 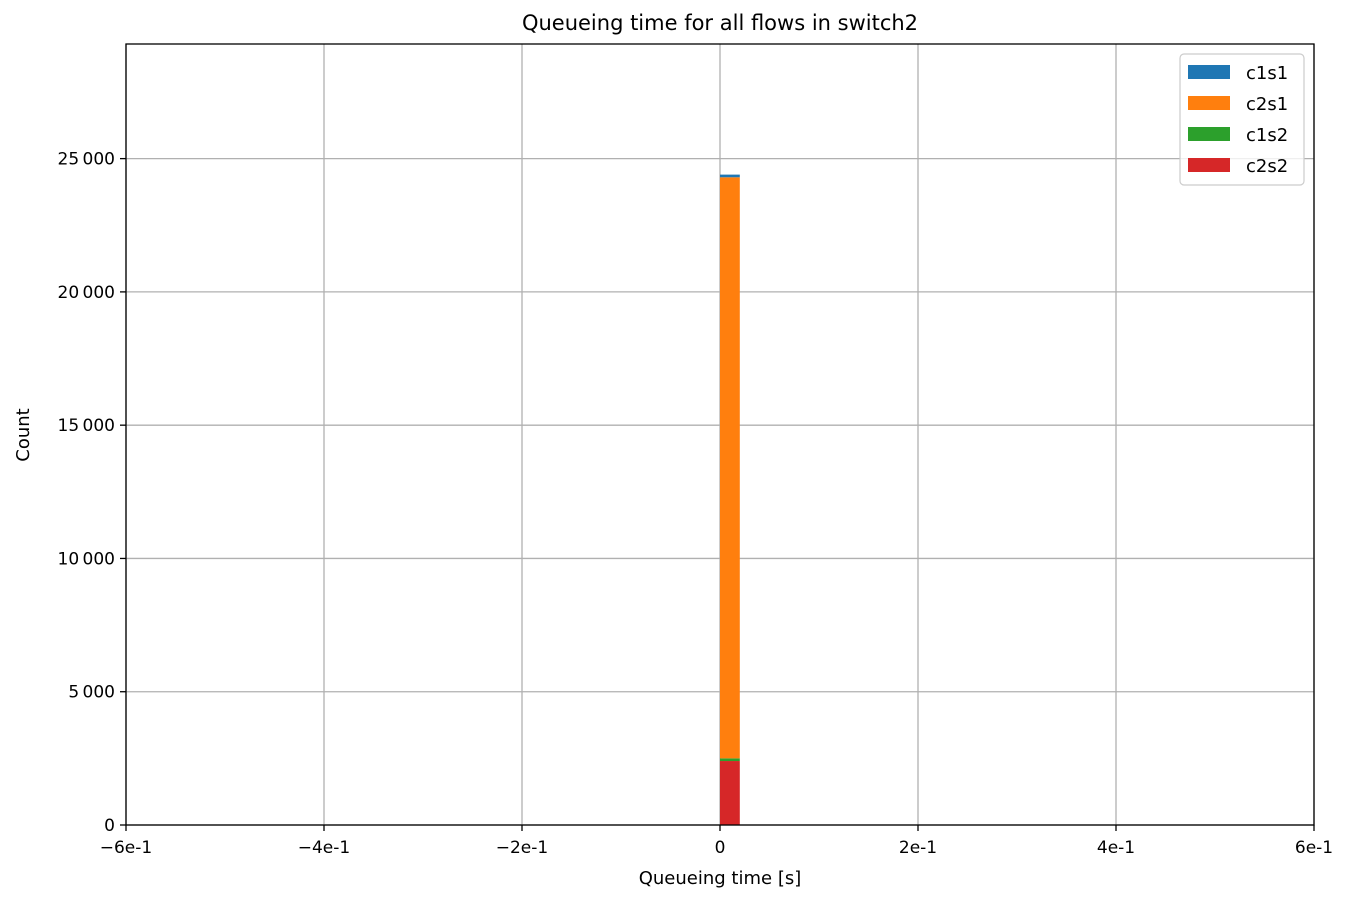 What do you see at coordinates (730, 176) in the screenshot?
I see `bar-c1s1` at bounding box center [730, 176].